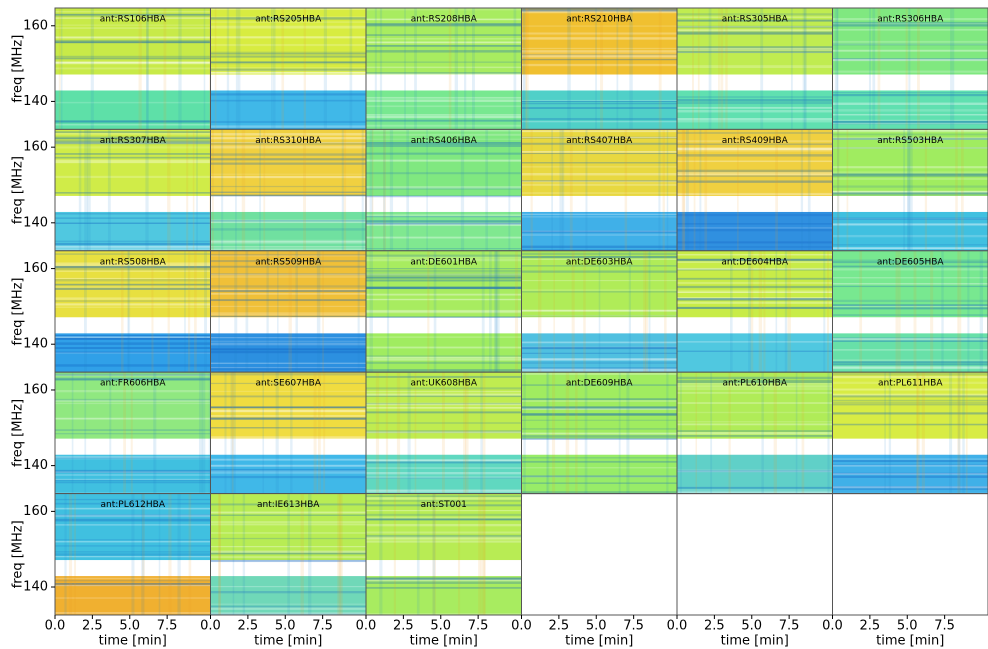 The width and height of the screenshot is (988, 649). What do you see at coordinates (288, 141) in the screenshot?
I see `panel-label: ant:RS310HBA` at bounding box center [288, 141].